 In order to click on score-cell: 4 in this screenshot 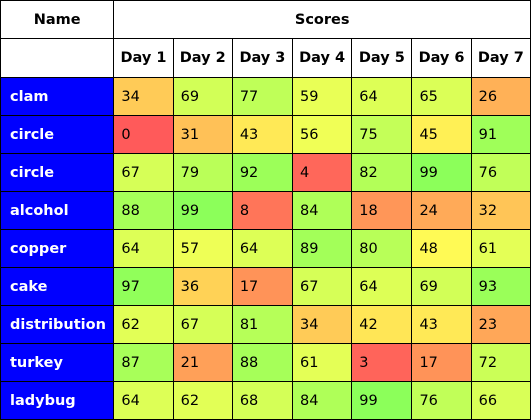, I will do `click(322, 172)`.